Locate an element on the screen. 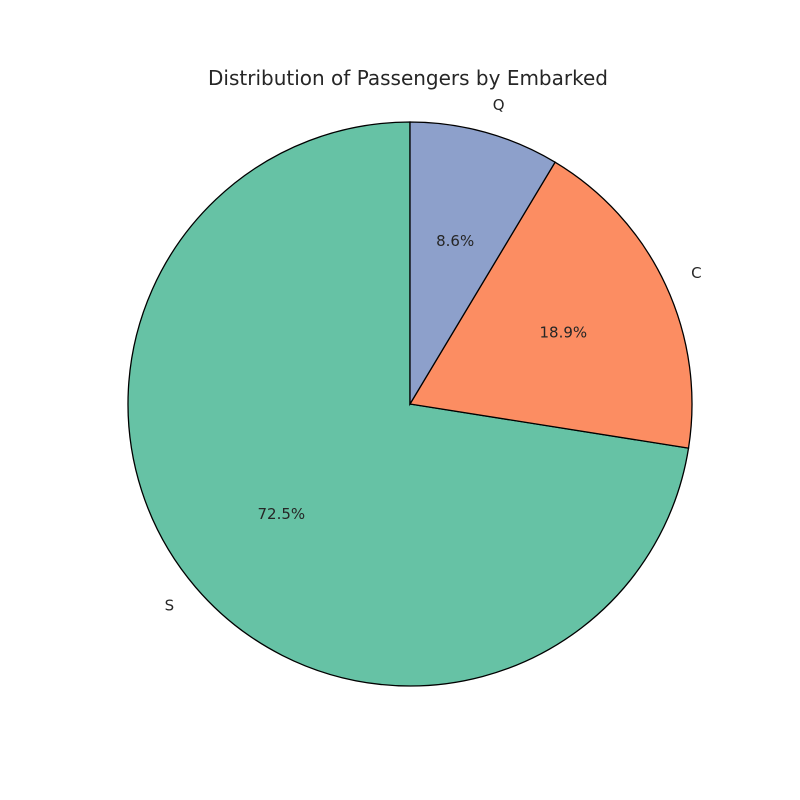 This screenshot has width=800, height=800. pct-label-q: 8.6% is located at coordinates (455, 241).